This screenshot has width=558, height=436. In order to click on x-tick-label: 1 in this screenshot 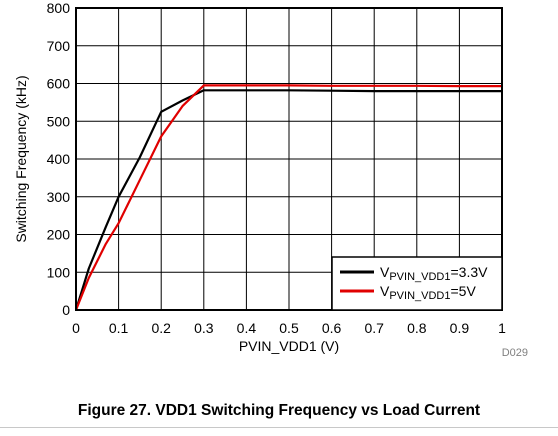, I will do `click(502, 328)`.